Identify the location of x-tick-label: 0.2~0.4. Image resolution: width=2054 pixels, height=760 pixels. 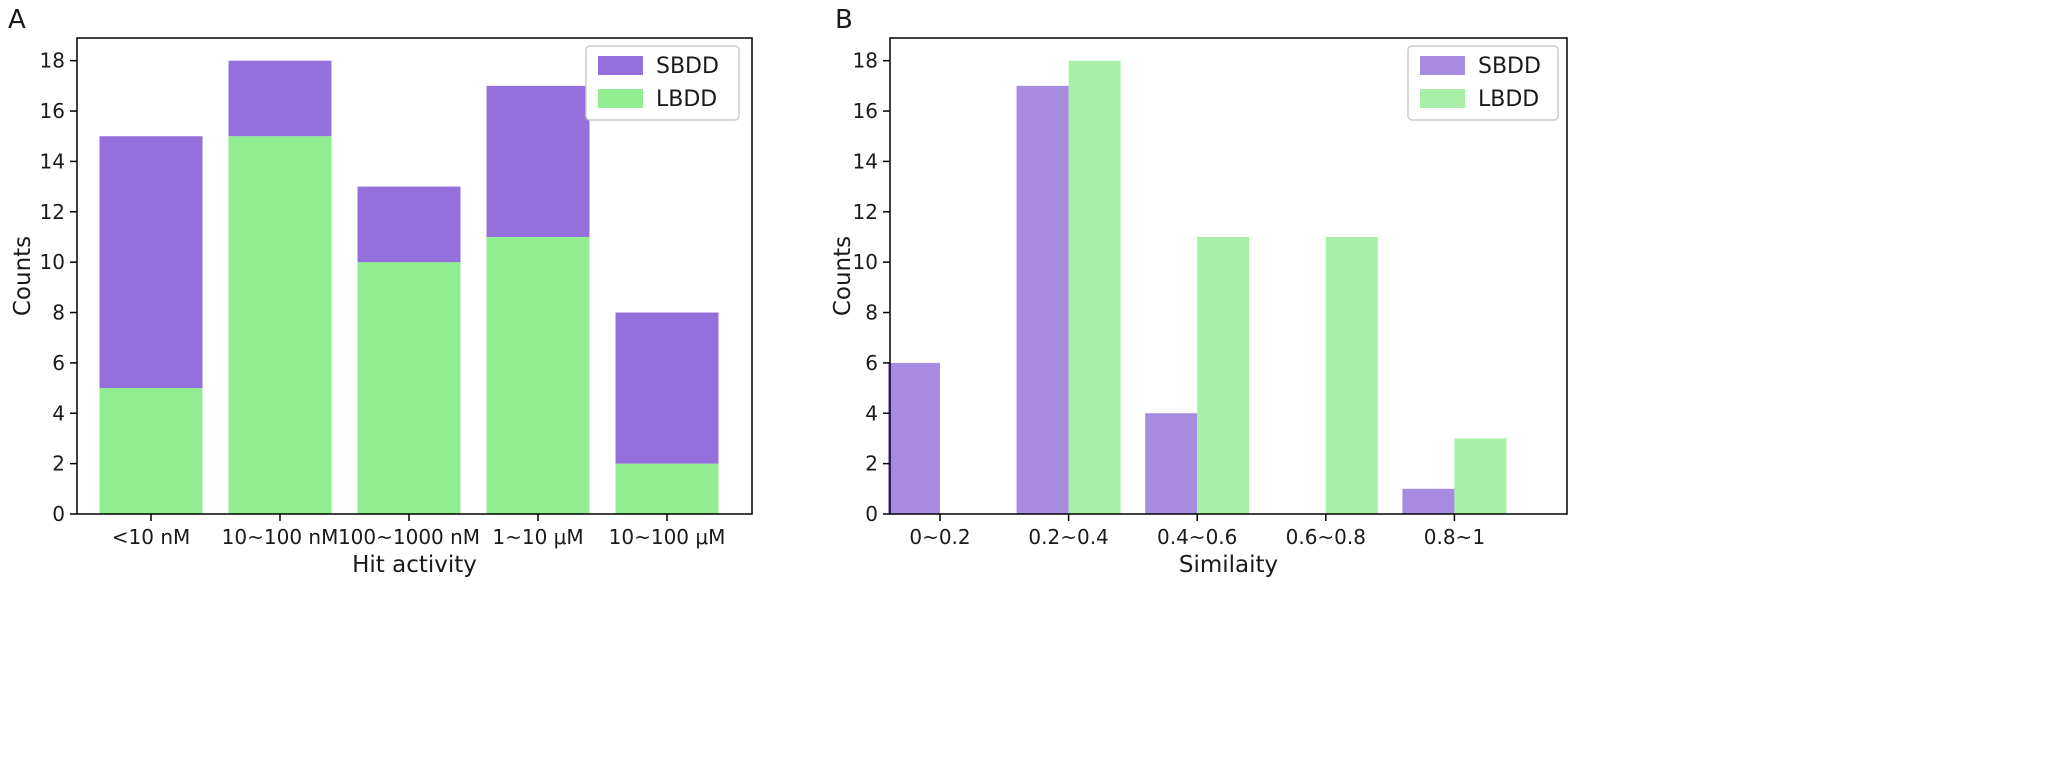
(1068, 537).